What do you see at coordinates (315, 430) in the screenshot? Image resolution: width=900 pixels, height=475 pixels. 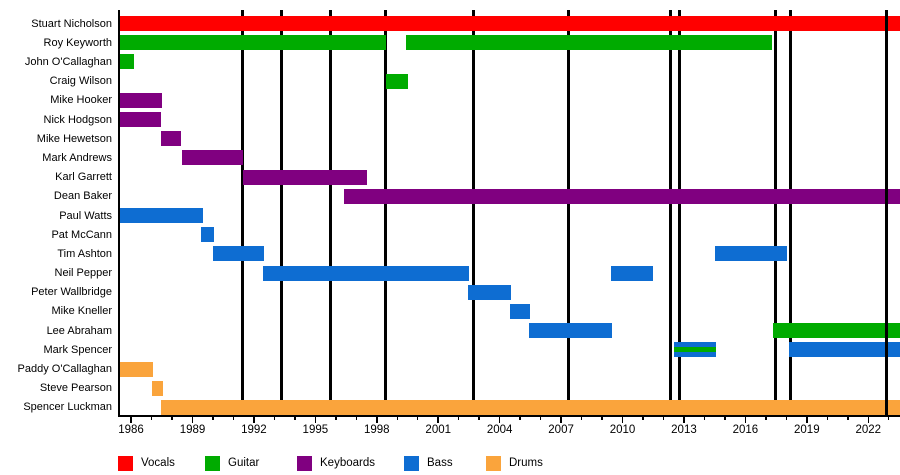 I see `tick-label: 1995` at bounding box center [315, 430].